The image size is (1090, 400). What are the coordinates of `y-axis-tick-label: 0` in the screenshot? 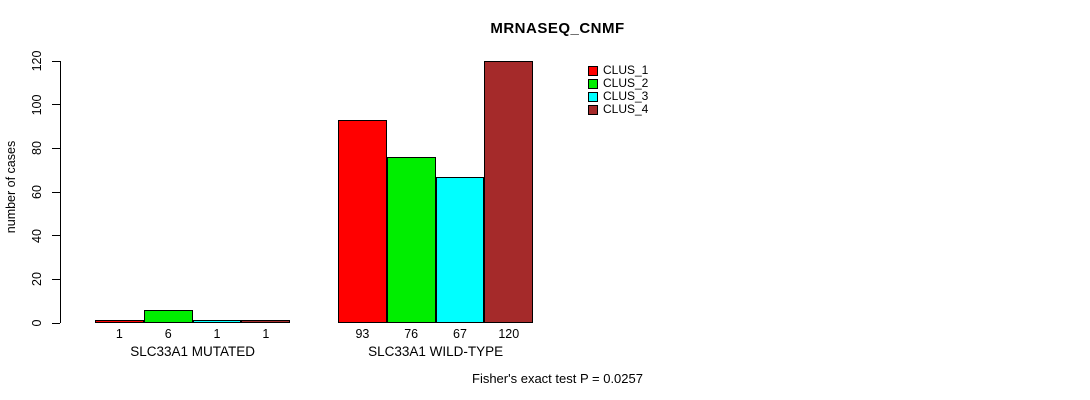 It's located at (37, 323).